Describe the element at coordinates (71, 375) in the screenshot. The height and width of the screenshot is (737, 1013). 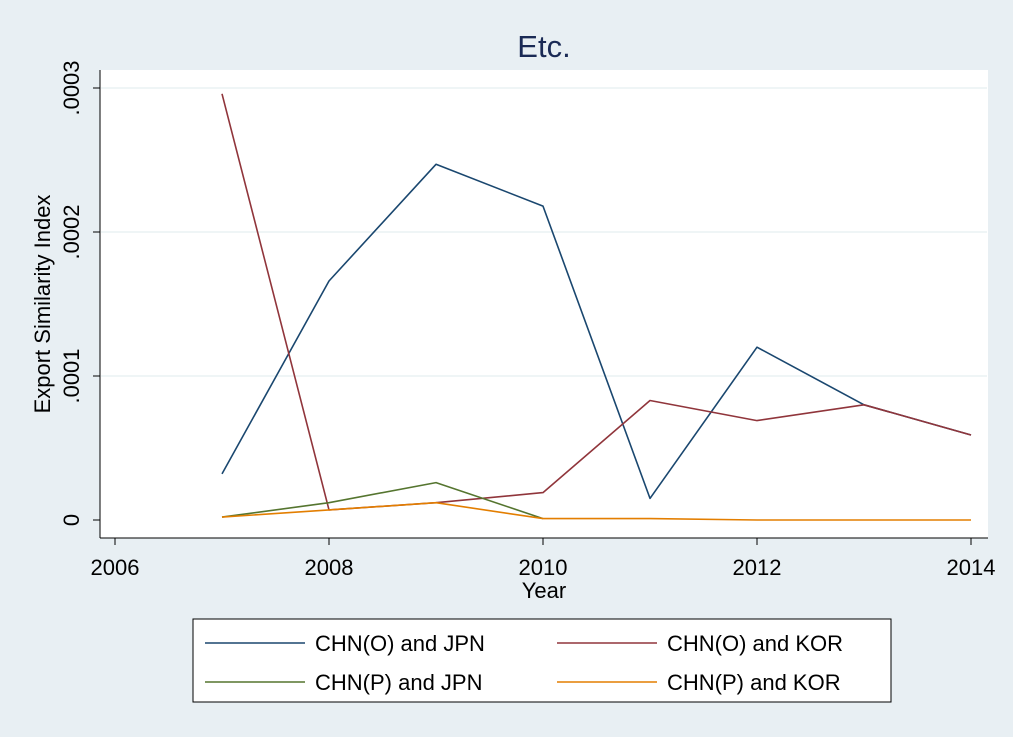
I see `y-tick-label: .0001` at that location.